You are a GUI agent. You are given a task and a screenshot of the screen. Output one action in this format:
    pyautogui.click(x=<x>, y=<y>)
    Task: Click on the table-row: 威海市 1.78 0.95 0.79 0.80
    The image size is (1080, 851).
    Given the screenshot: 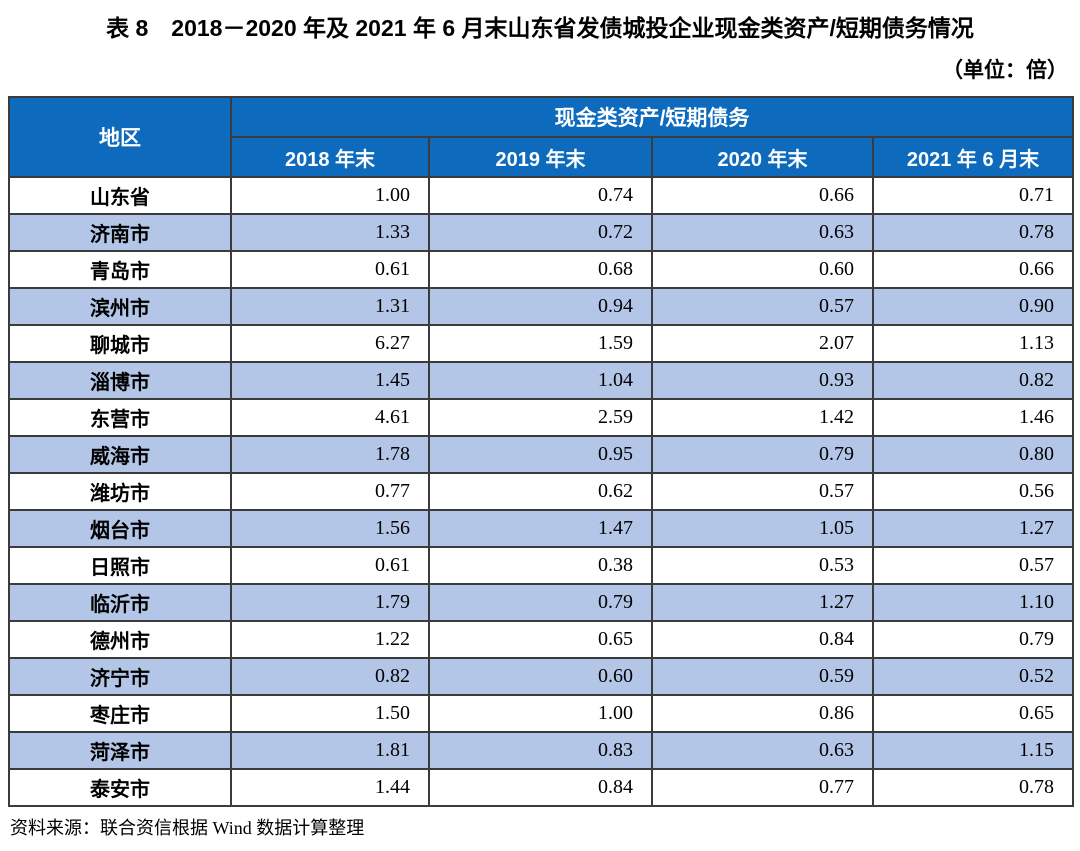 What is the action you would take?
    pyautogui.click(x=541, y=455)
    